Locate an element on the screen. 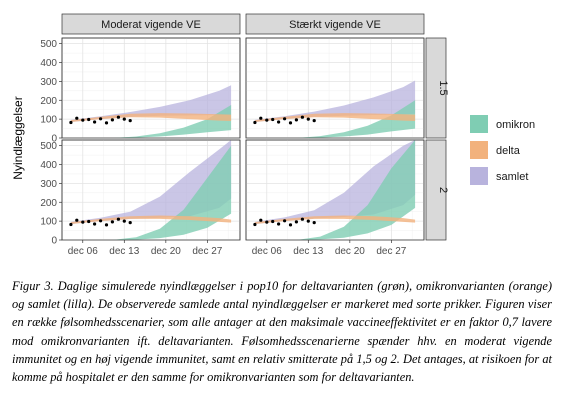  legend-key-omikron is located at coordinates (479, 124).